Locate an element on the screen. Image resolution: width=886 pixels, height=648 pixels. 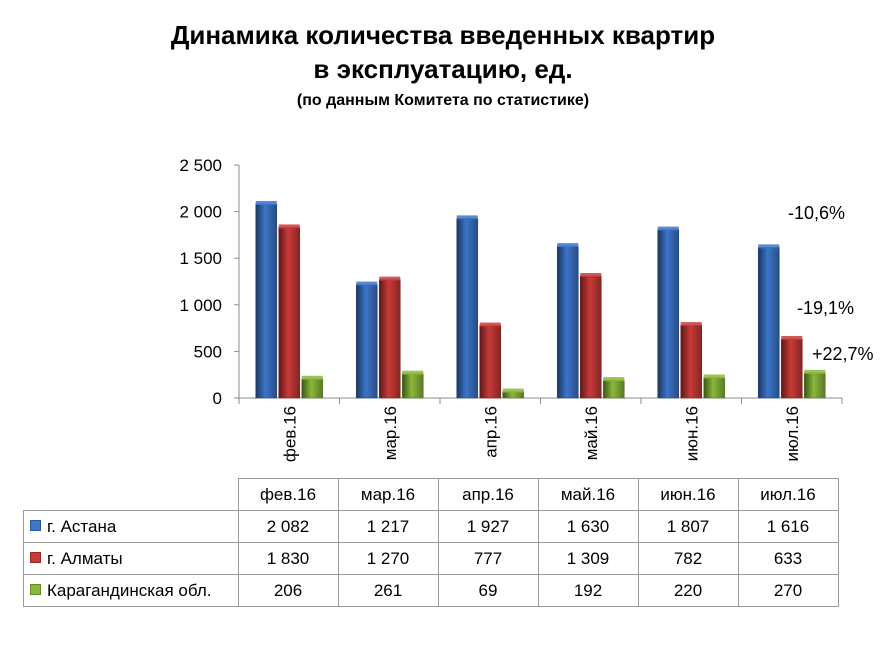
table-cell: 1 630 is located at coordinates (588, 526).